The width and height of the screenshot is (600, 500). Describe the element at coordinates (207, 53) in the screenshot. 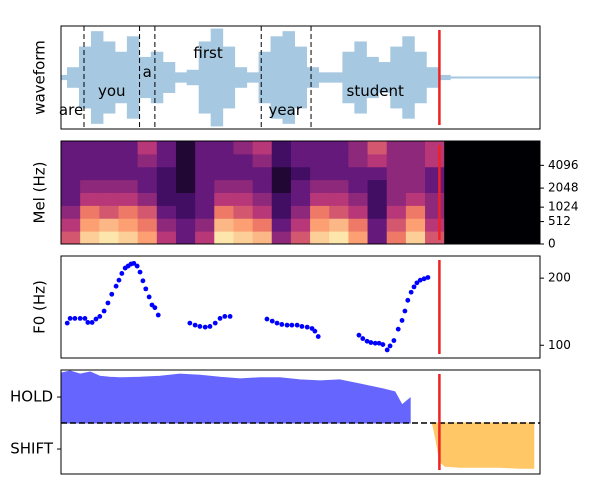

I see `word-label: first` at that location.